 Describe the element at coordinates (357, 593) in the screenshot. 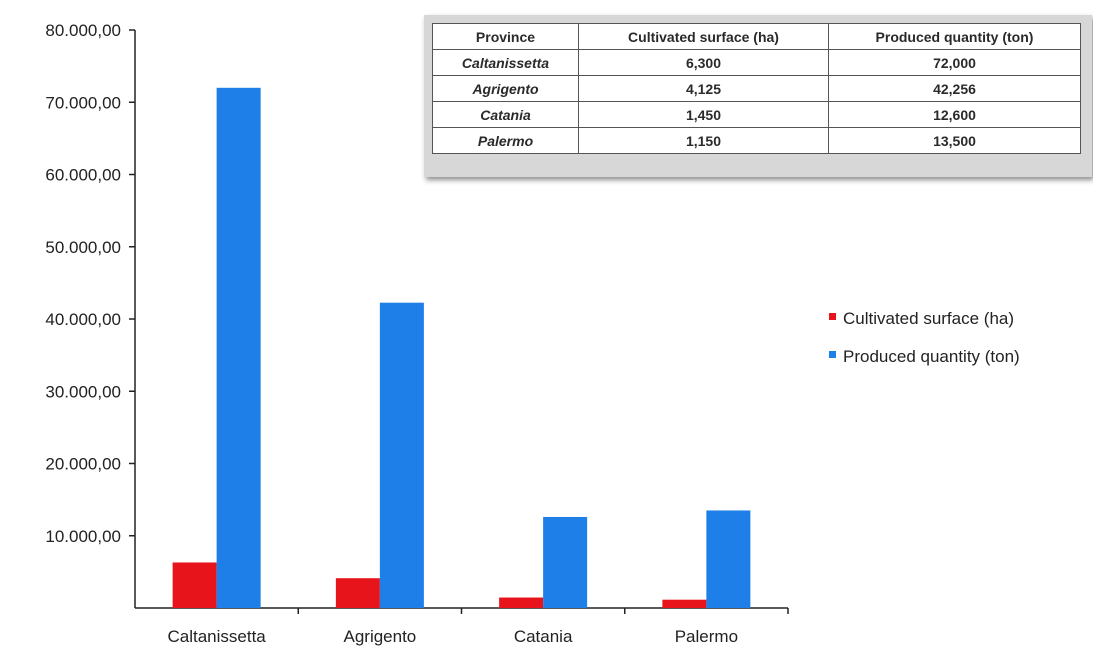

I see `bar-cultivated-surface-agrigento` at that location.